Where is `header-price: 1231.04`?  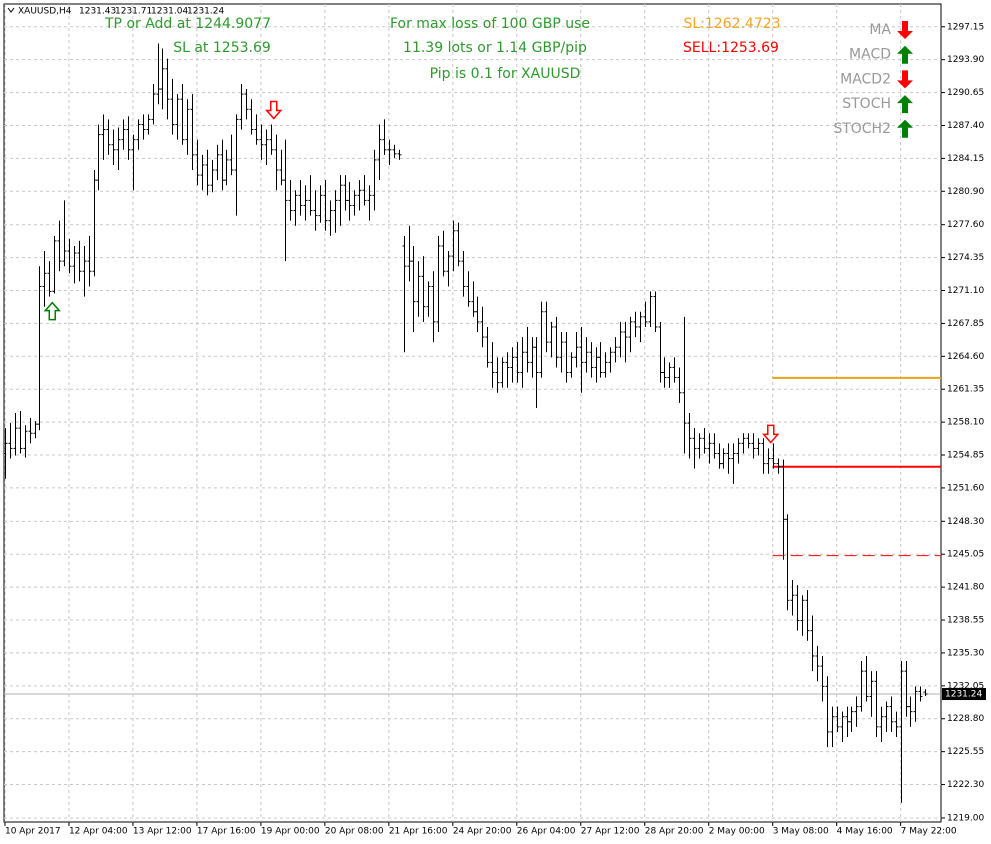 header-price: 1231.04 is located at coordinates (169, 12).